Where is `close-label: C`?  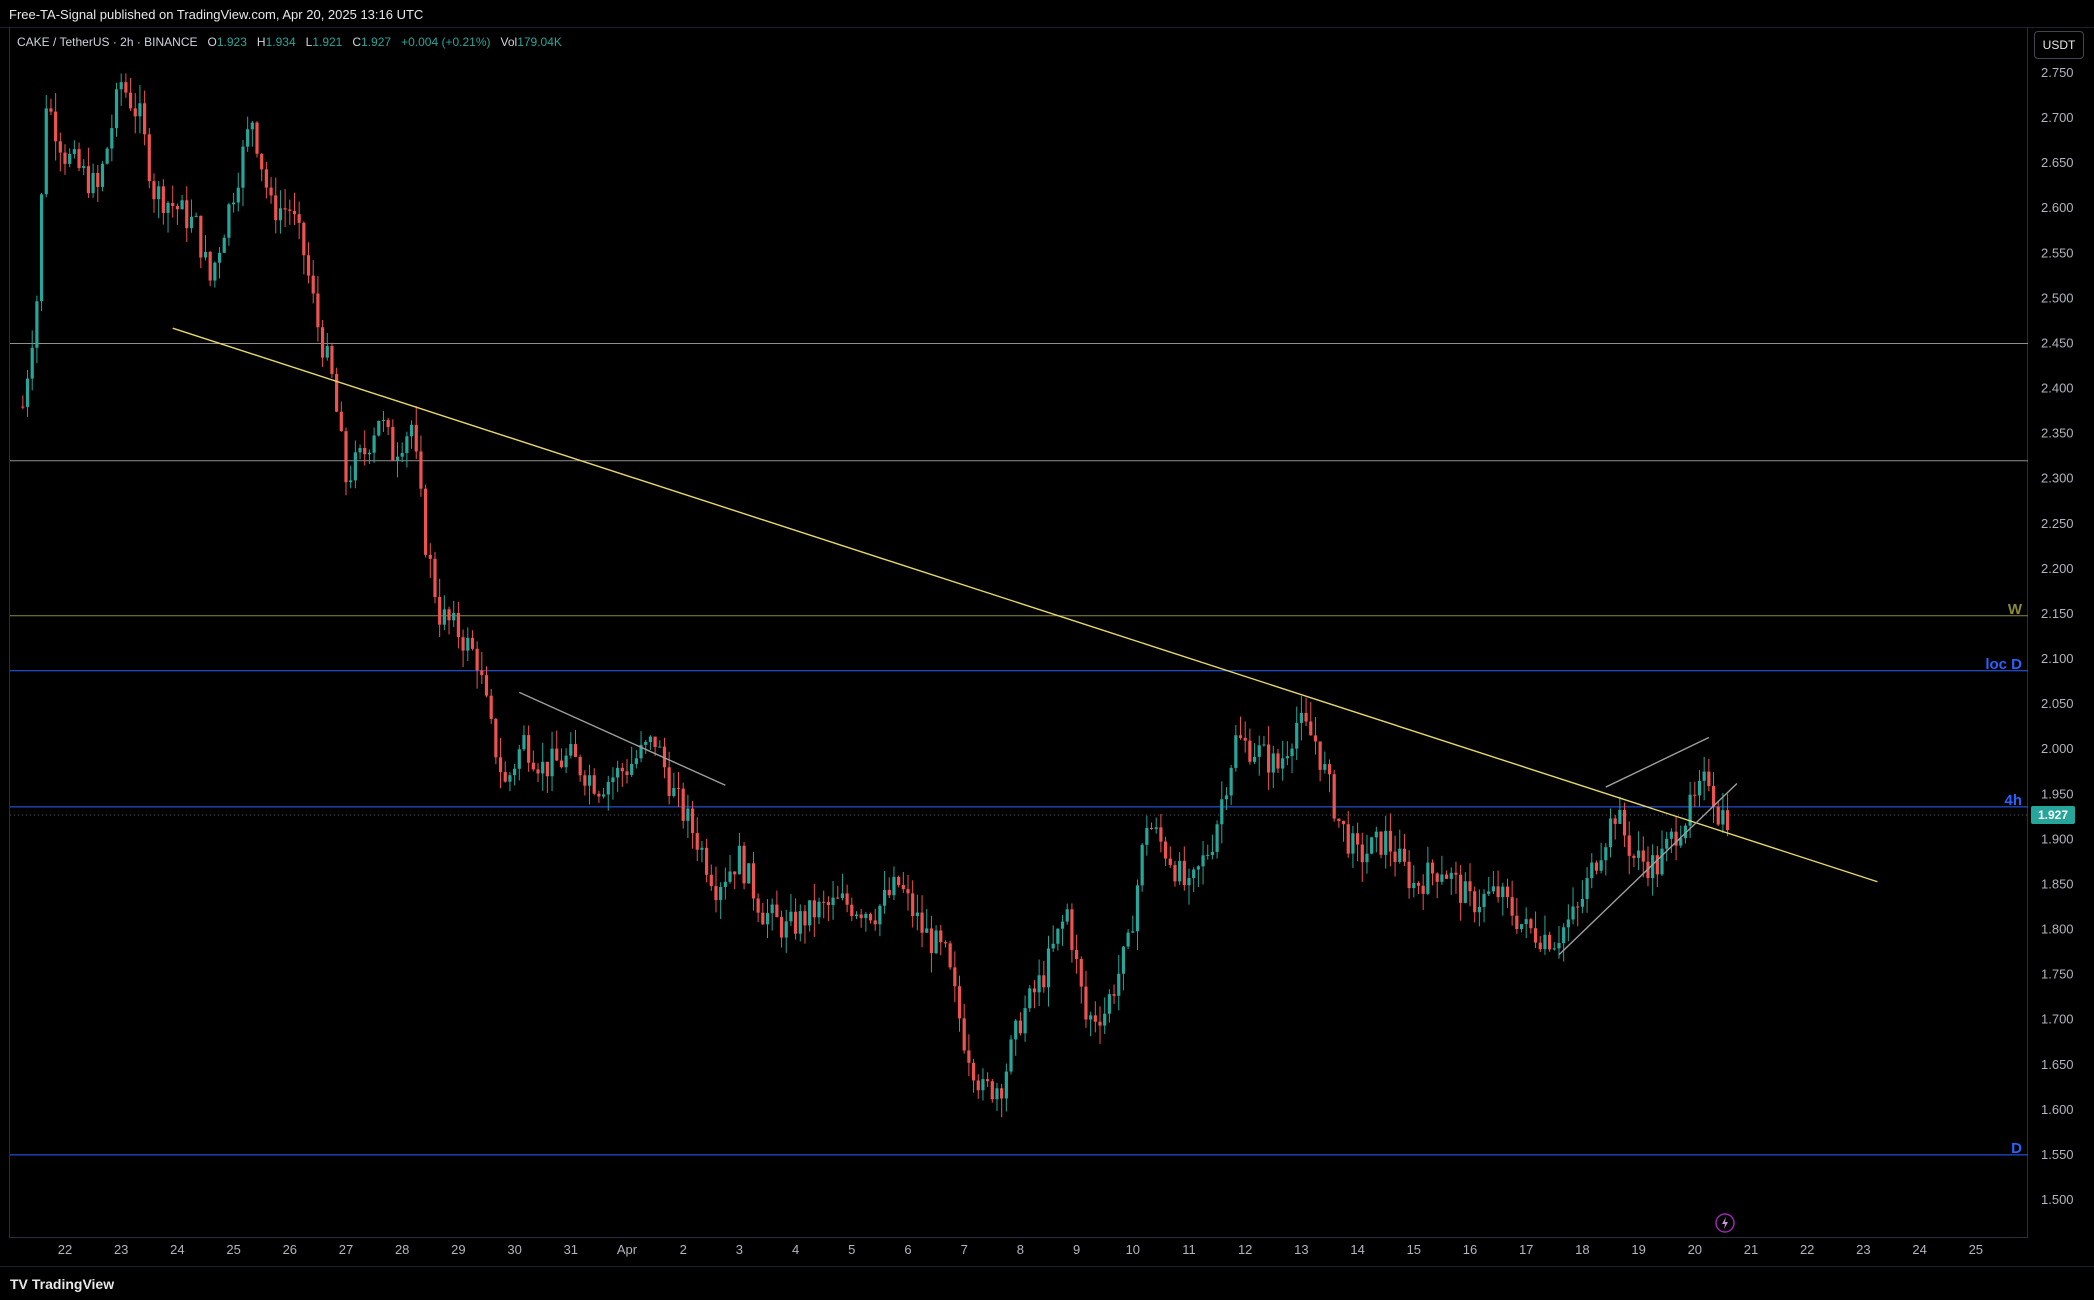 close-label: C is located at coordinates (357, 42).